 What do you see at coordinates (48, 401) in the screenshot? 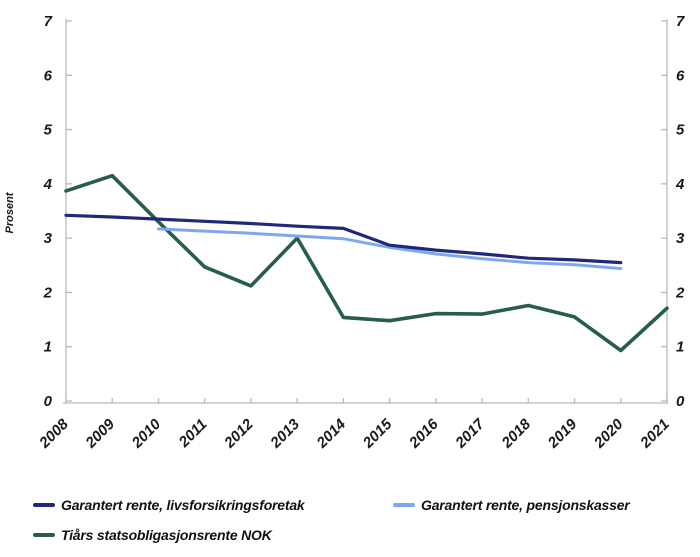
I see `y-tick-label-left: 0` at bounding box center [48, 401].